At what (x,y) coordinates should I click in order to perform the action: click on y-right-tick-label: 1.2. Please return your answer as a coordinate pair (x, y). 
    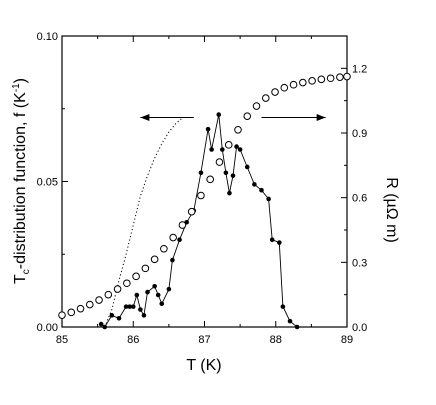
    Looking at the image, I should click on (359, 69).